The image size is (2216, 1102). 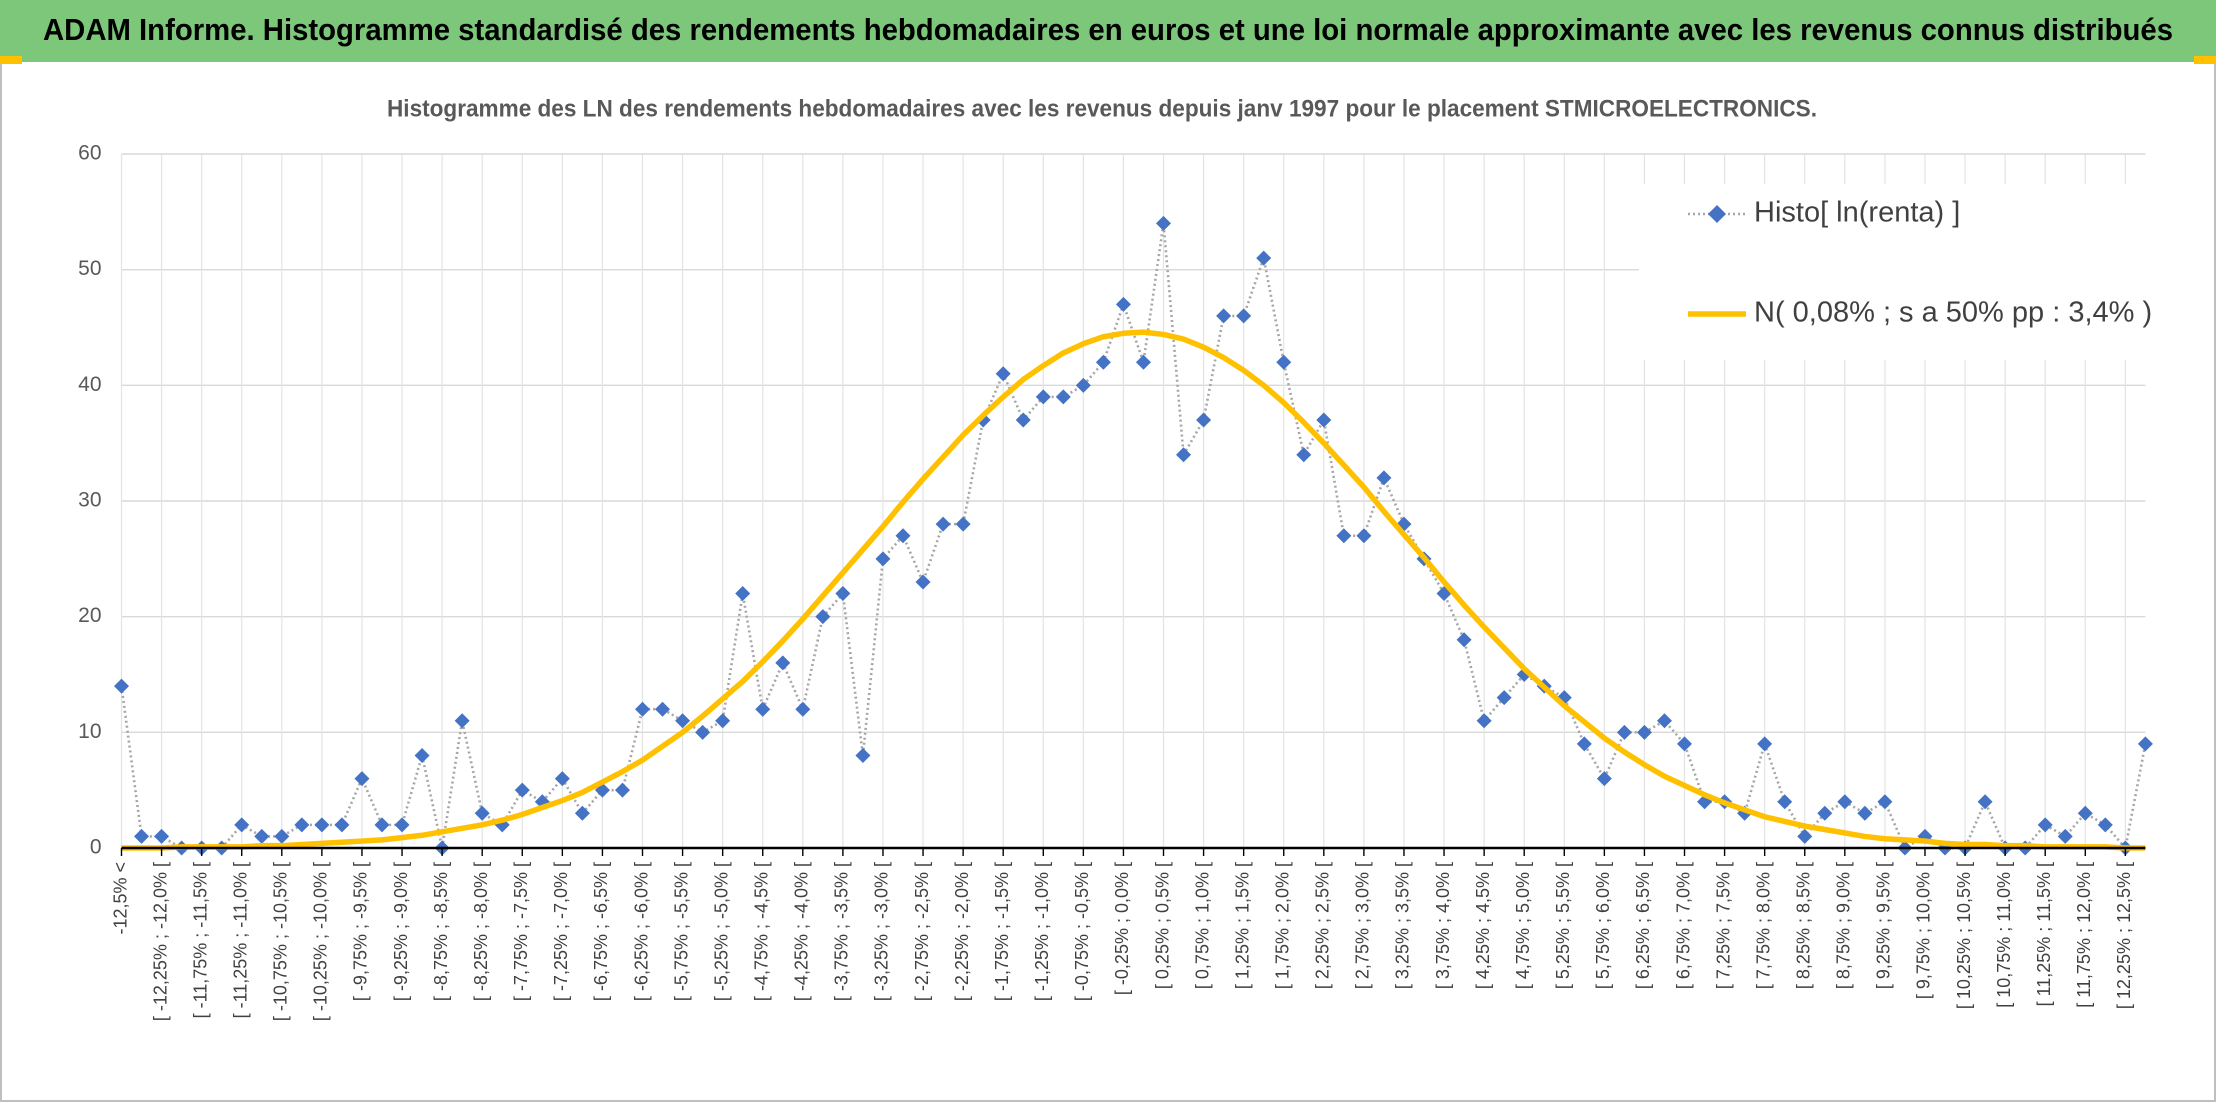 What do you see at coordinates (1122, 928) in the screenshot?
I see `x-tick-label: [ -0,25% ; 0,0% [` at bounding box center [1122, 928].